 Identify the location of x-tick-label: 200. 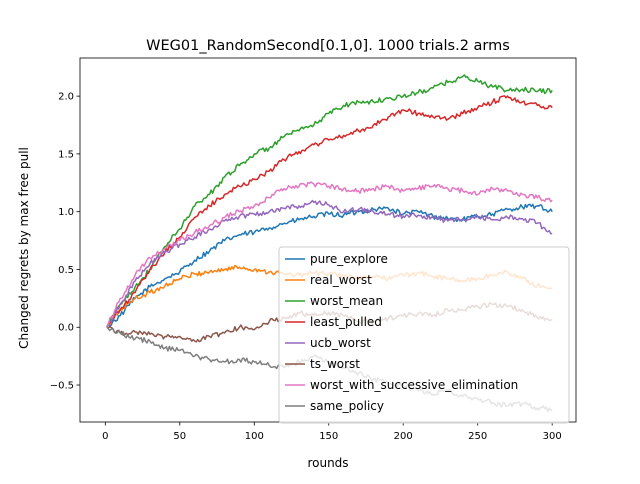
(403, 436).